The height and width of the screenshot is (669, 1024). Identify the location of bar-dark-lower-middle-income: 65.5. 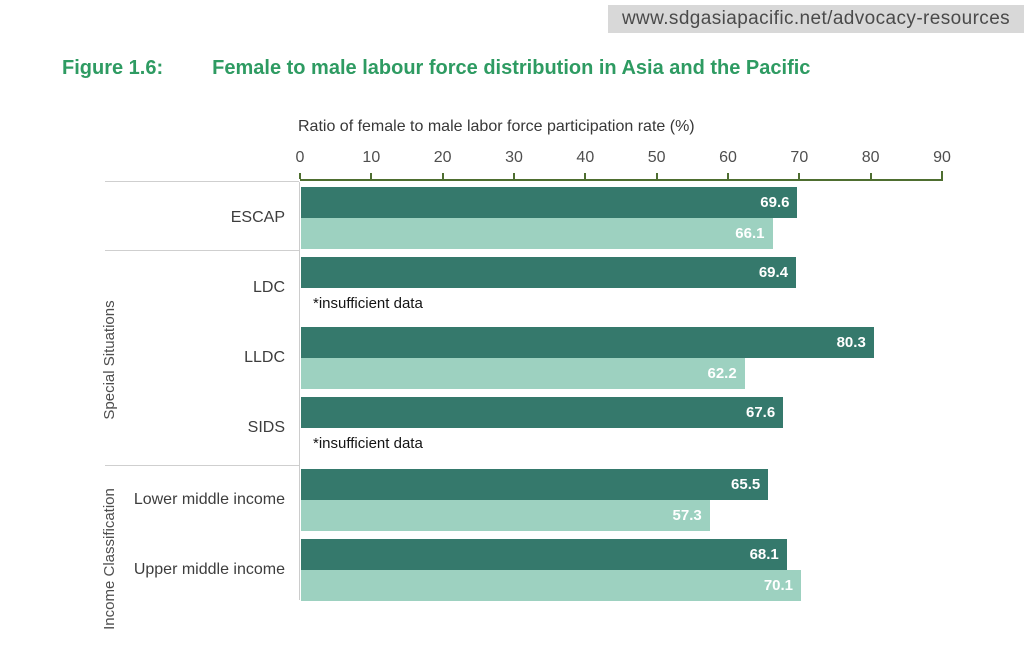
(535, 484).